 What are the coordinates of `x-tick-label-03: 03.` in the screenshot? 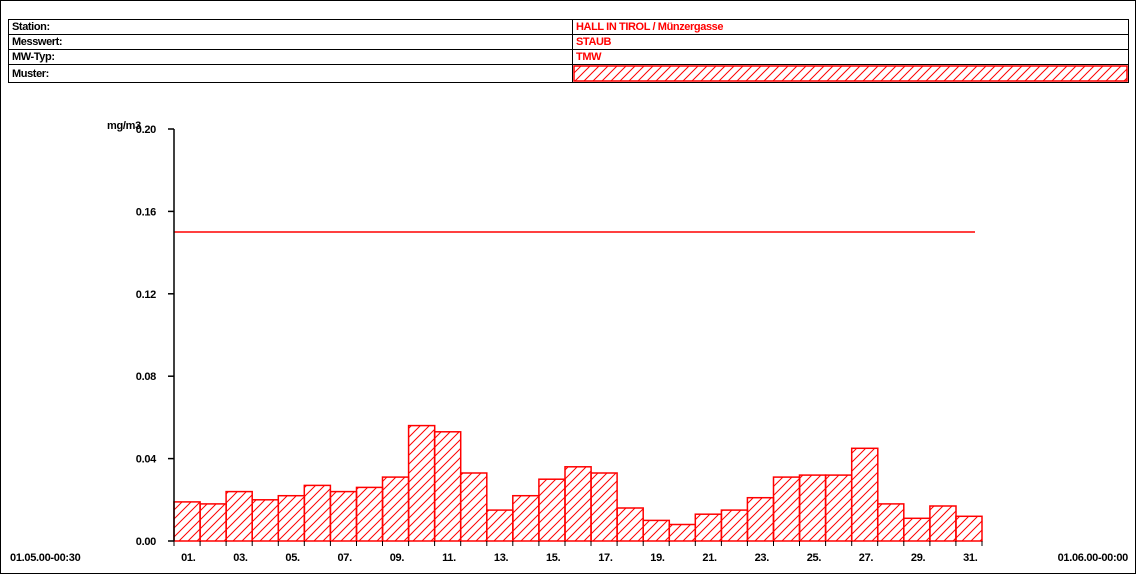 It's located at (240, 558).